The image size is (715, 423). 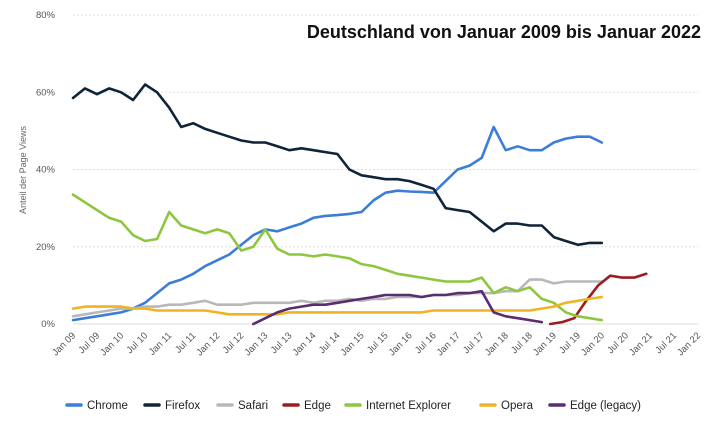 What do you see at coordinates (605, 406) in the screenshot?
I see `legend-label: Edge (legacy)` at bounding box center [605, 406].